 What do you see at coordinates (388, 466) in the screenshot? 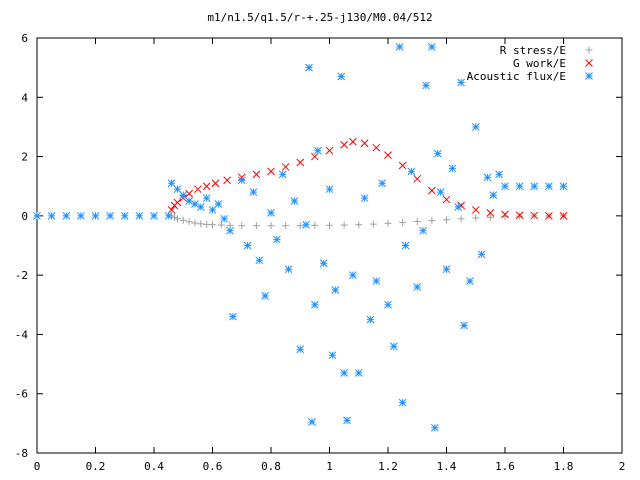
I see `x-tick-label: 1.2` at bounding box center [388, 466].